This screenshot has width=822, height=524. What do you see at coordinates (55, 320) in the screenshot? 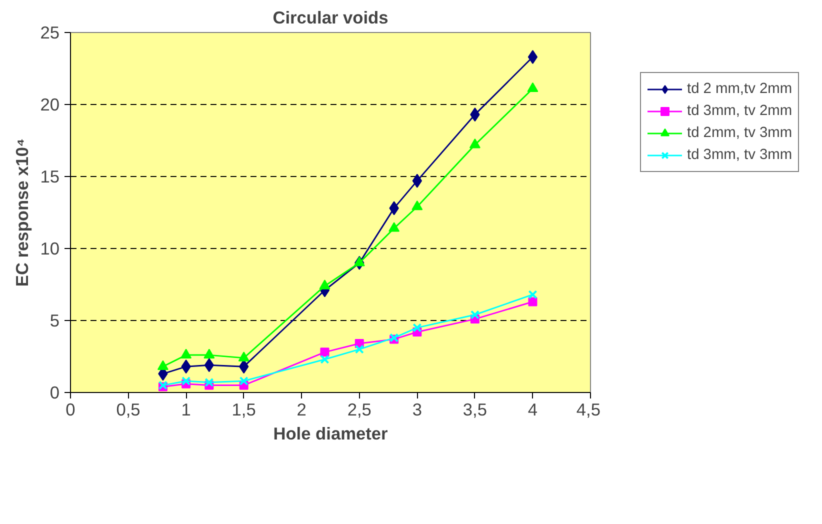
I see `y-tick-label: 5` at bounding box center [55, 320].